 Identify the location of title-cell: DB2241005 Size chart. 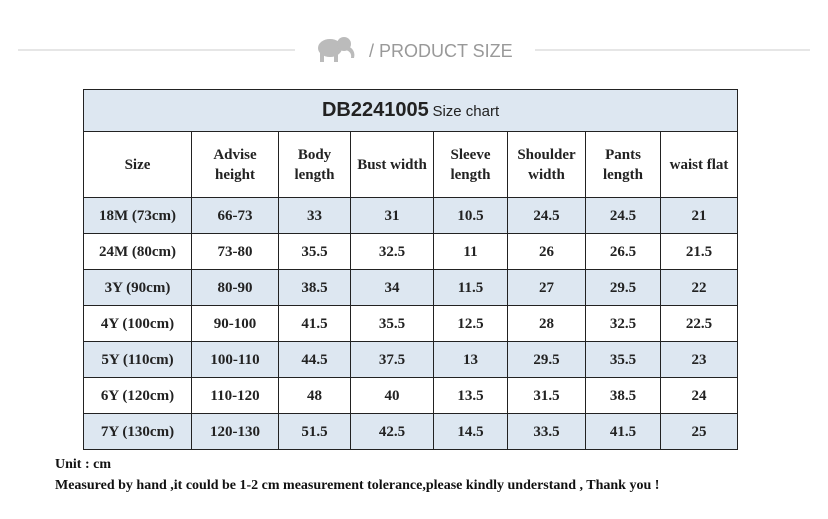
(410, 110).